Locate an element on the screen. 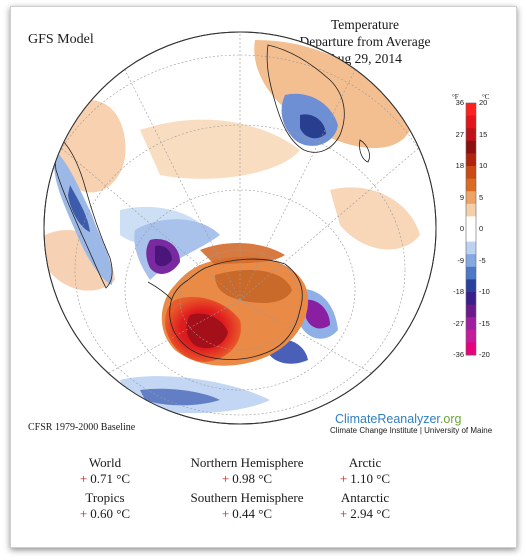  scale-tick-celsius: -15 is located at coordinates (484, 323).